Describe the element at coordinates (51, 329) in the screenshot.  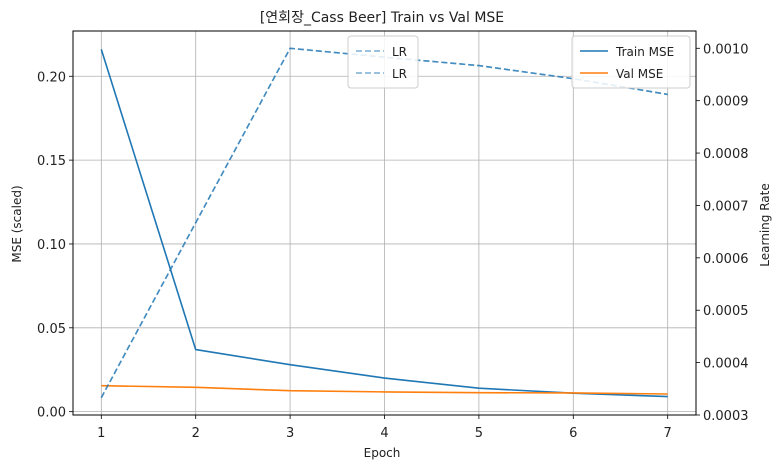
I see `y-tick-label: 0.05` at that location.